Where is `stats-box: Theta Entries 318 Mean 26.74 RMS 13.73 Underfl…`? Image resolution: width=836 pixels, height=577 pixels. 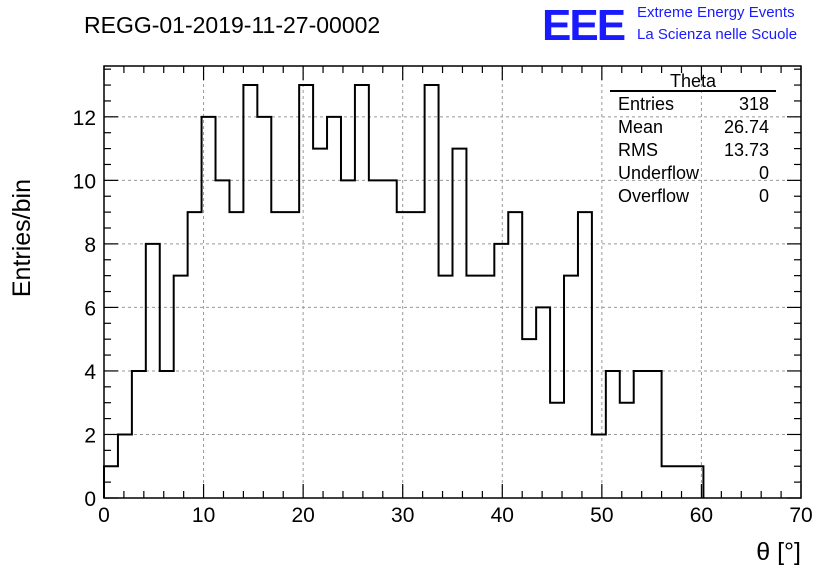 stats-box: Theta Entries 318 Mean 26.74 RMS 13.73 Underfl… is located at coordinates (693, 138).